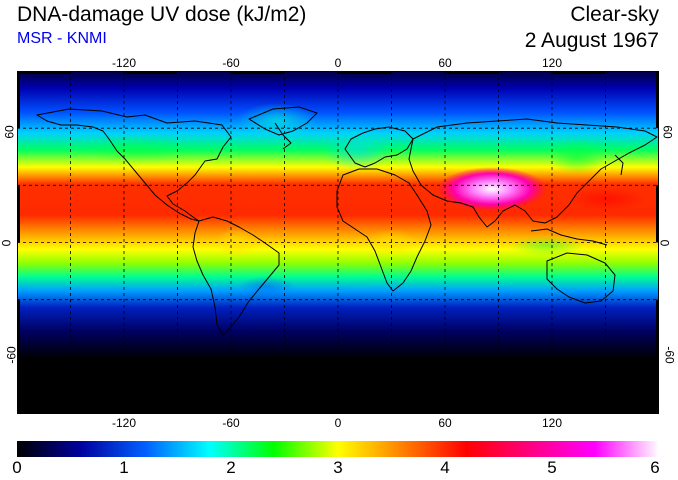 The width and height of the screenshot is (678, 480). I want to click on indonesia-green-patch, so click(547, 246).